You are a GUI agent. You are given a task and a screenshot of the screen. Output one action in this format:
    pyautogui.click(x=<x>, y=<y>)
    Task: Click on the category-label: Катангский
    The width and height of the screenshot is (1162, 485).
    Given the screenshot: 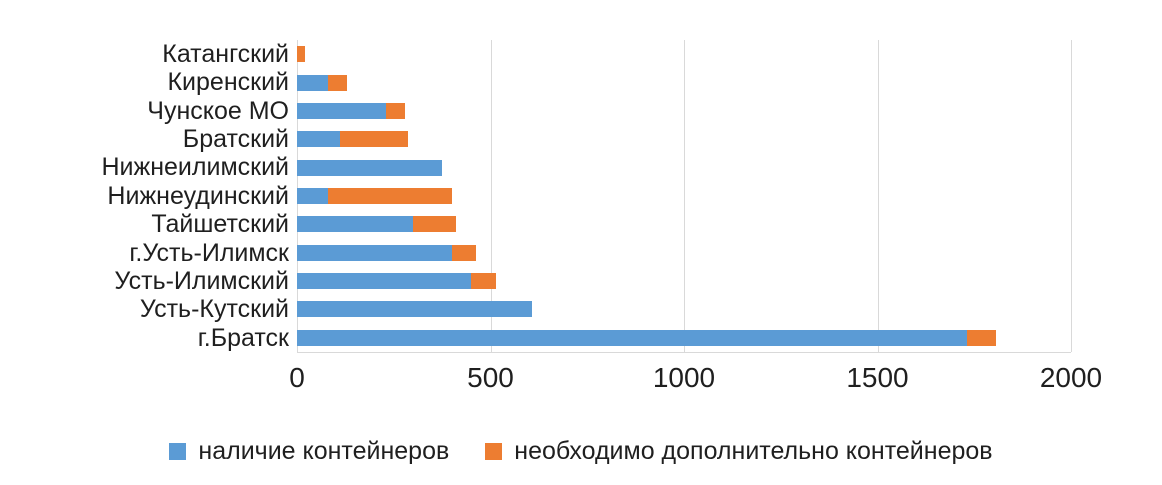 What is the action you would take?
    pyautogui.click(x=225, y=54)
    